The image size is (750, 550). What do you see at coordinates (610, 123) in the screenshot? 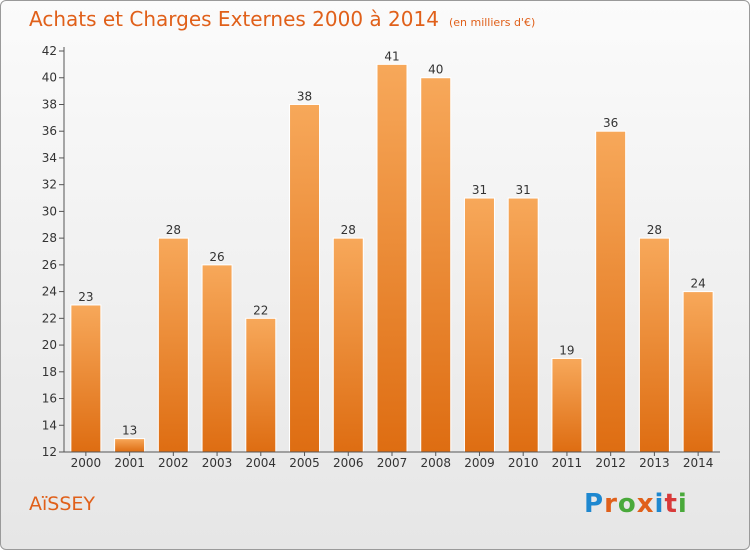
I see `data-label: 36` at bounding box center [610, 123].